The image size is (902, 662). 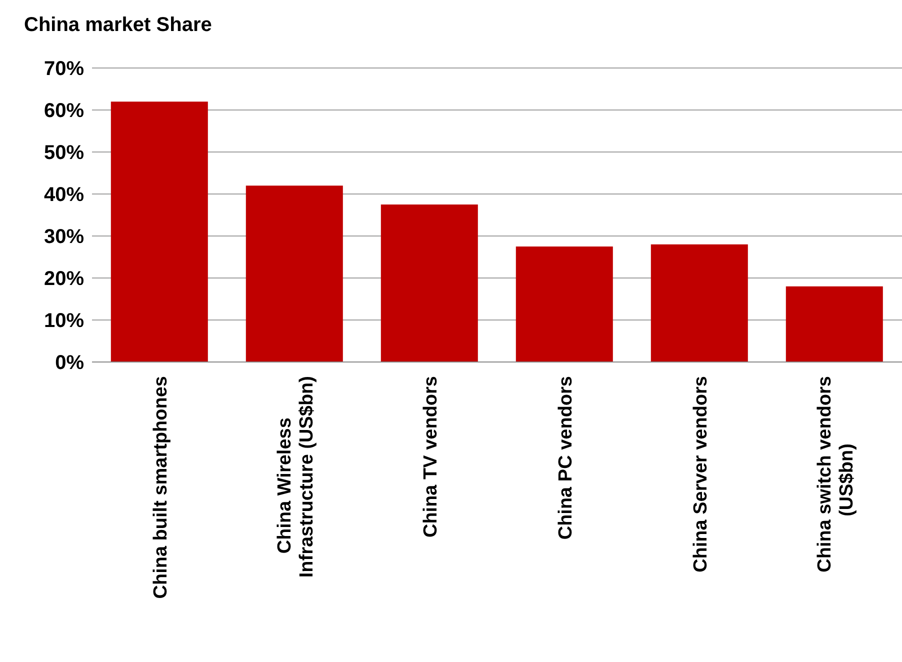 What do you see at coordinates (701, 474) in the screenshot?
I see `x-tick-label: China Server vendors` at bounding box center [701, 474].